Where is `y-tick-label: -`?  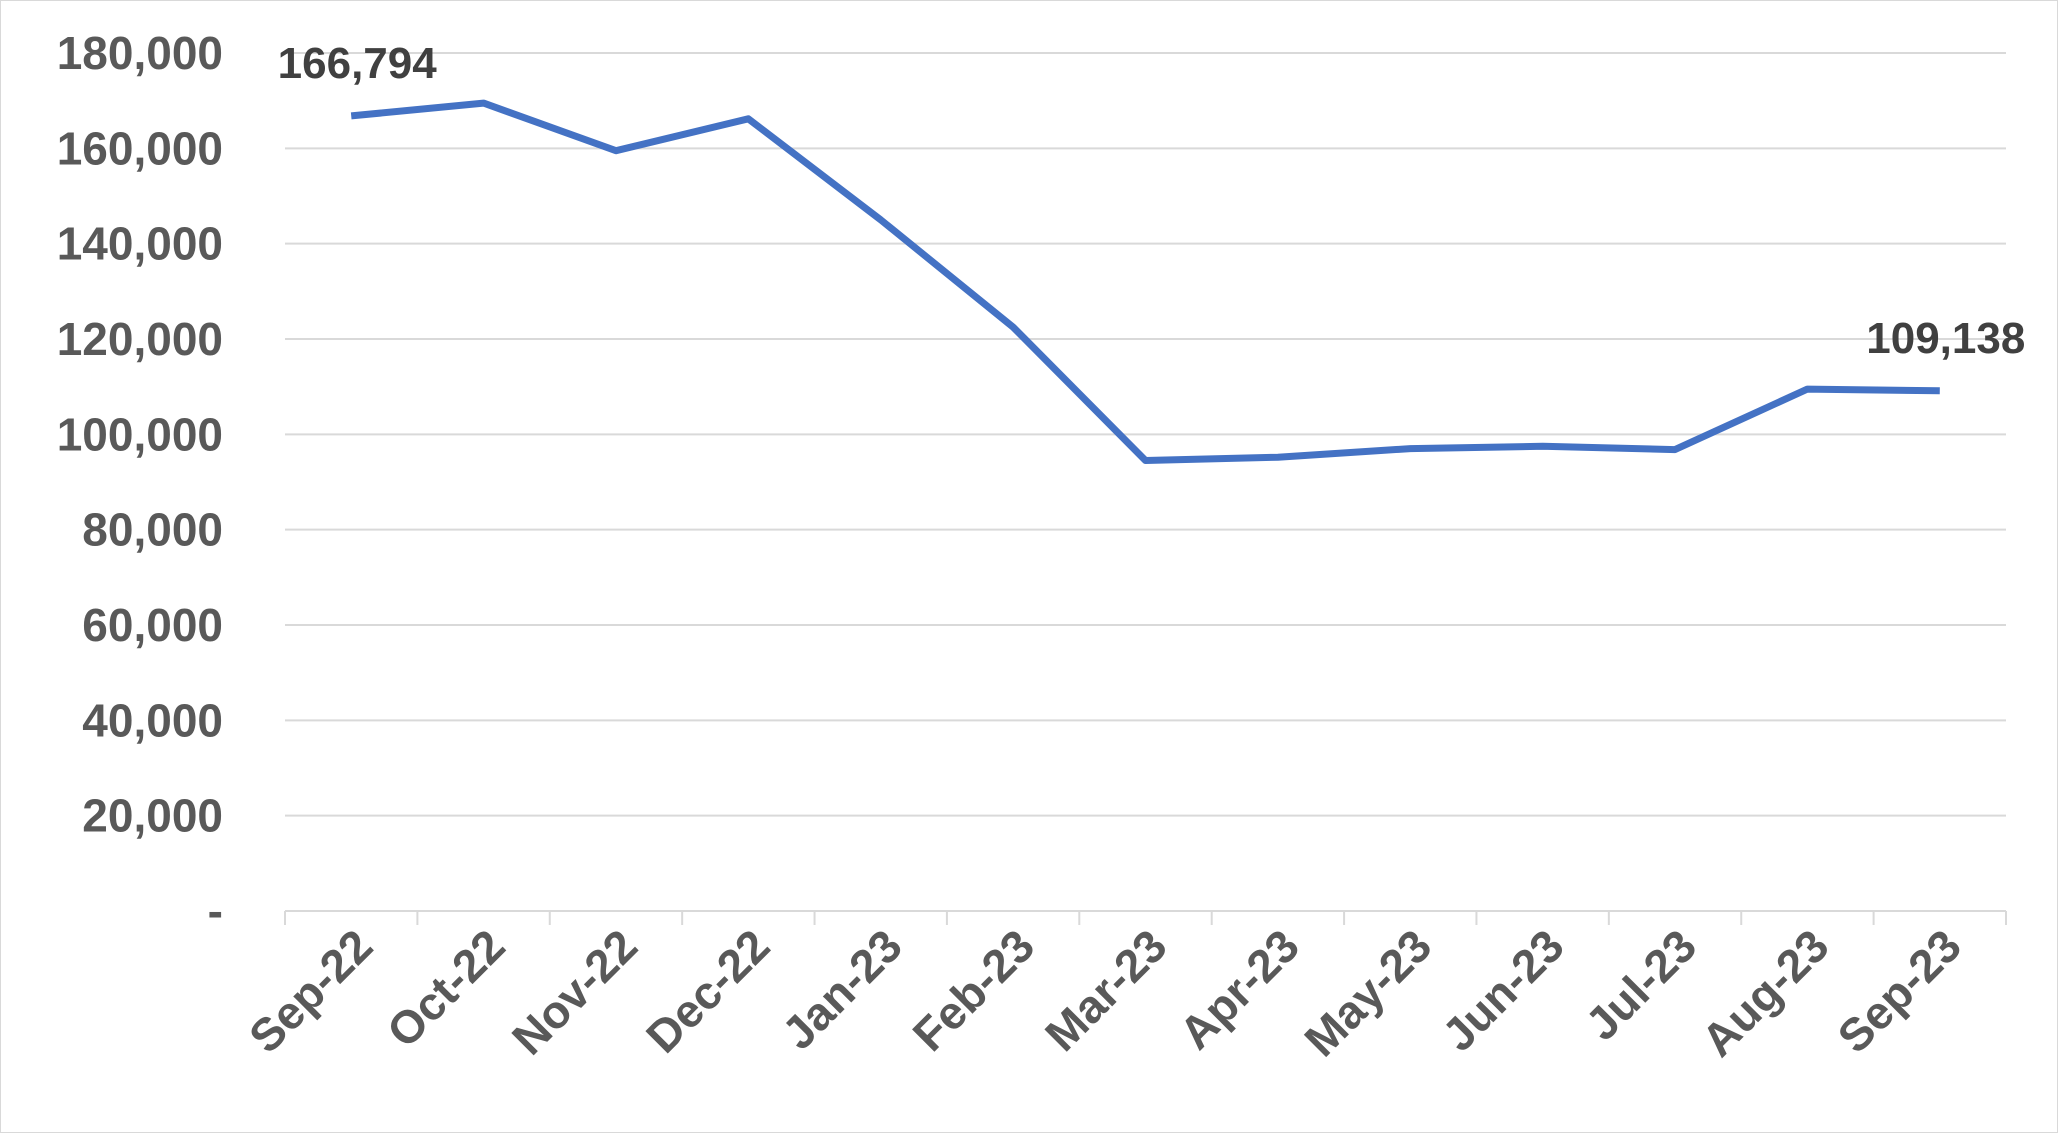
y-tick-label: - is located at coordinates (215, 911).